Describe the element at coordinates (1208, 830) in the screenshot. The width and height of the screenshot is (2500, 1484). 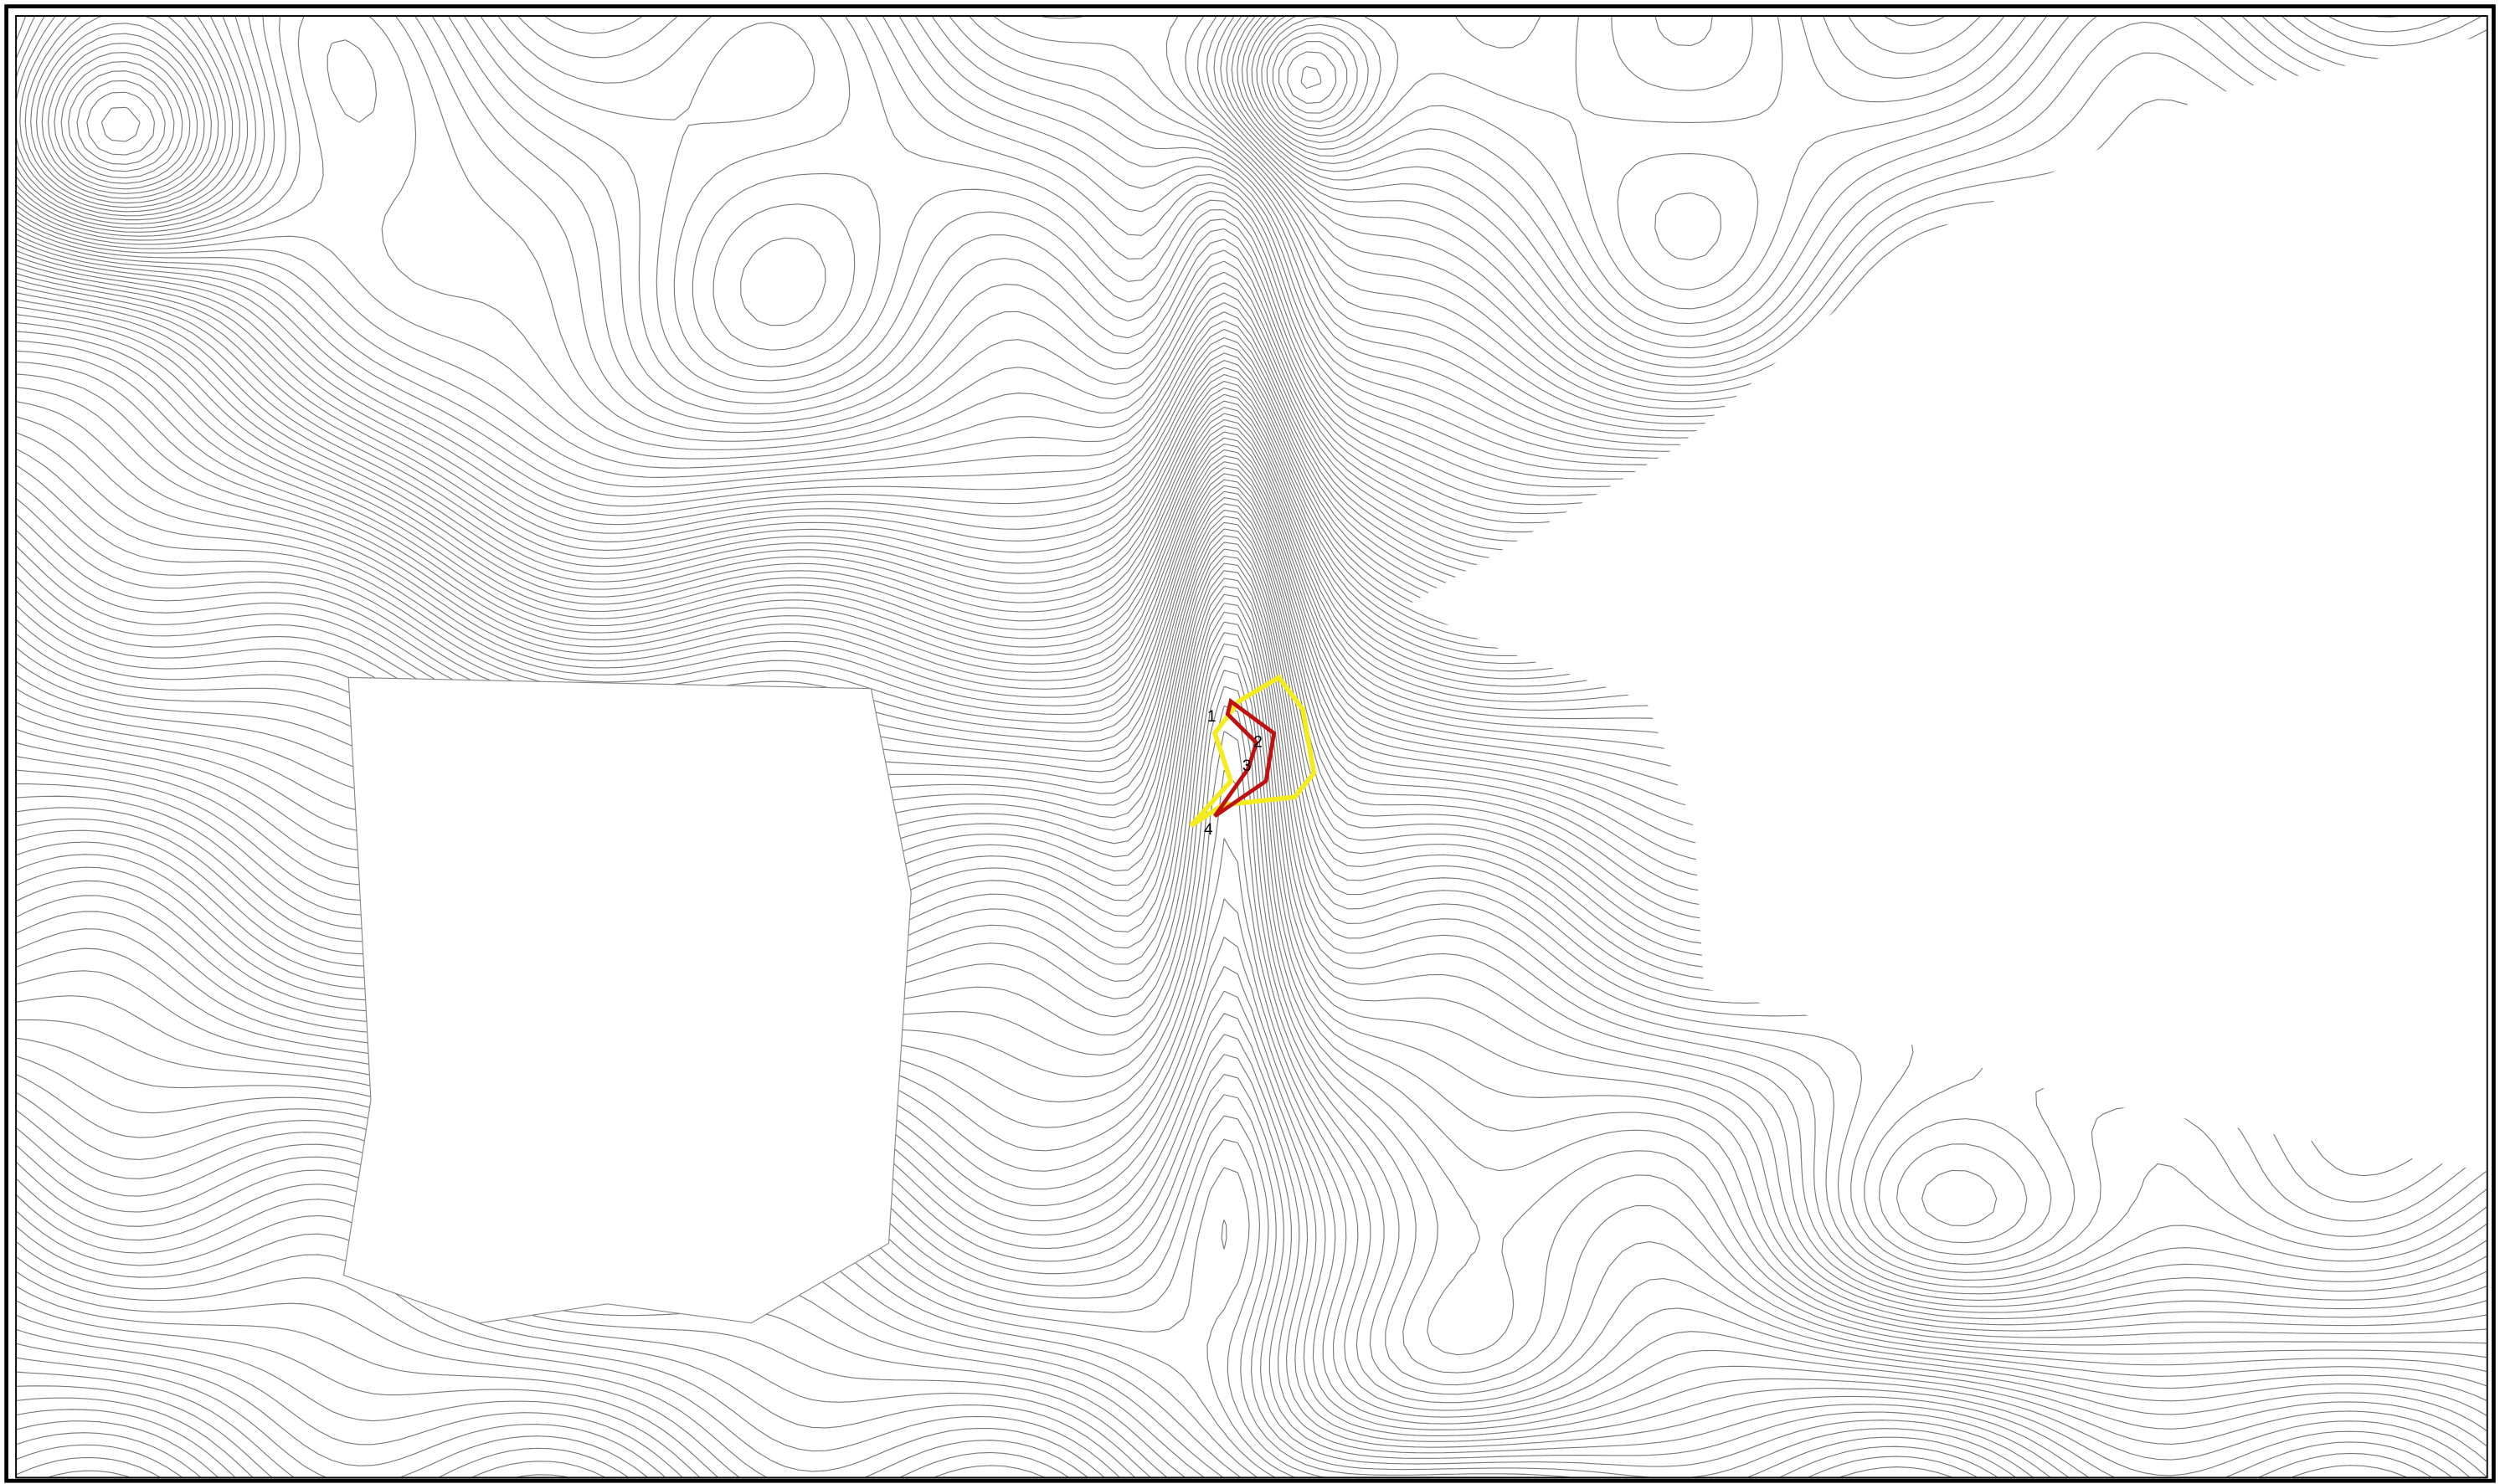
I see `point-label: 4` at that location.